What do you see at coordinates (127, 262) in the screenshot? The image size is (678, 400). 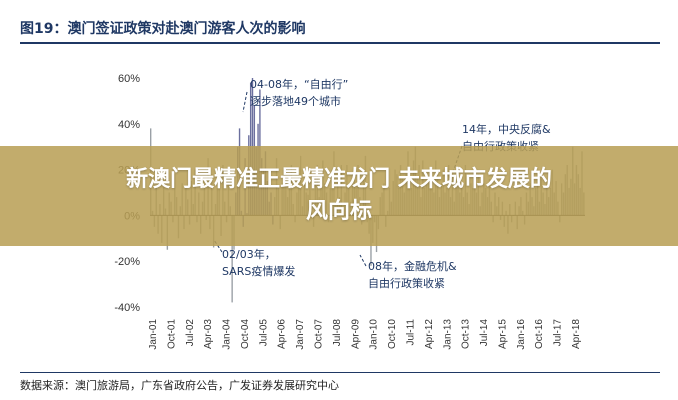 I see `y-tick-label: -20%` at bounding box center [127, 262].